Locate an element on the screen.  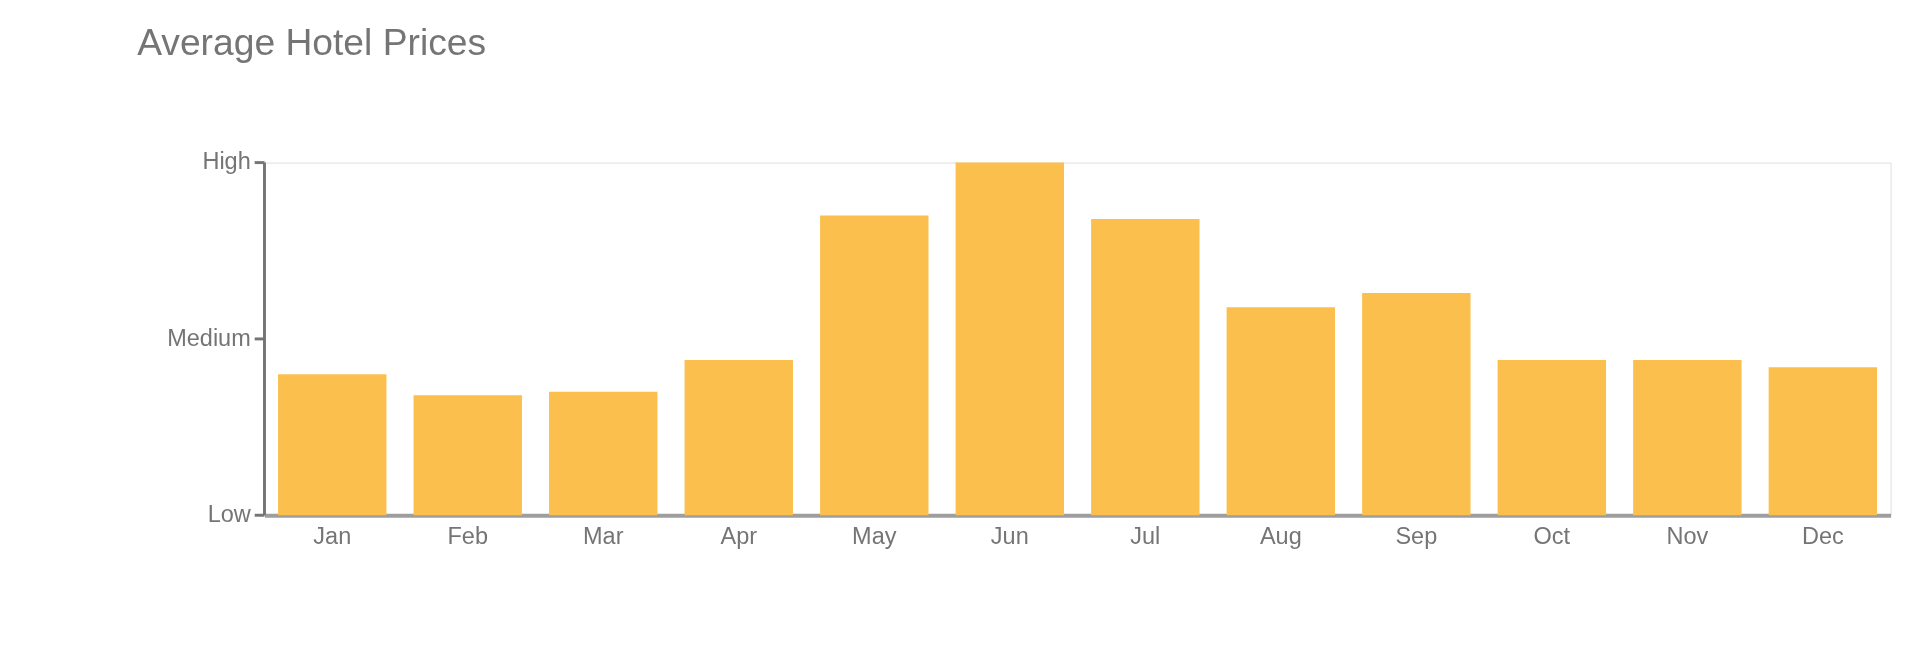
x-tick-label: Nov is located at coordinates (1687, 536).